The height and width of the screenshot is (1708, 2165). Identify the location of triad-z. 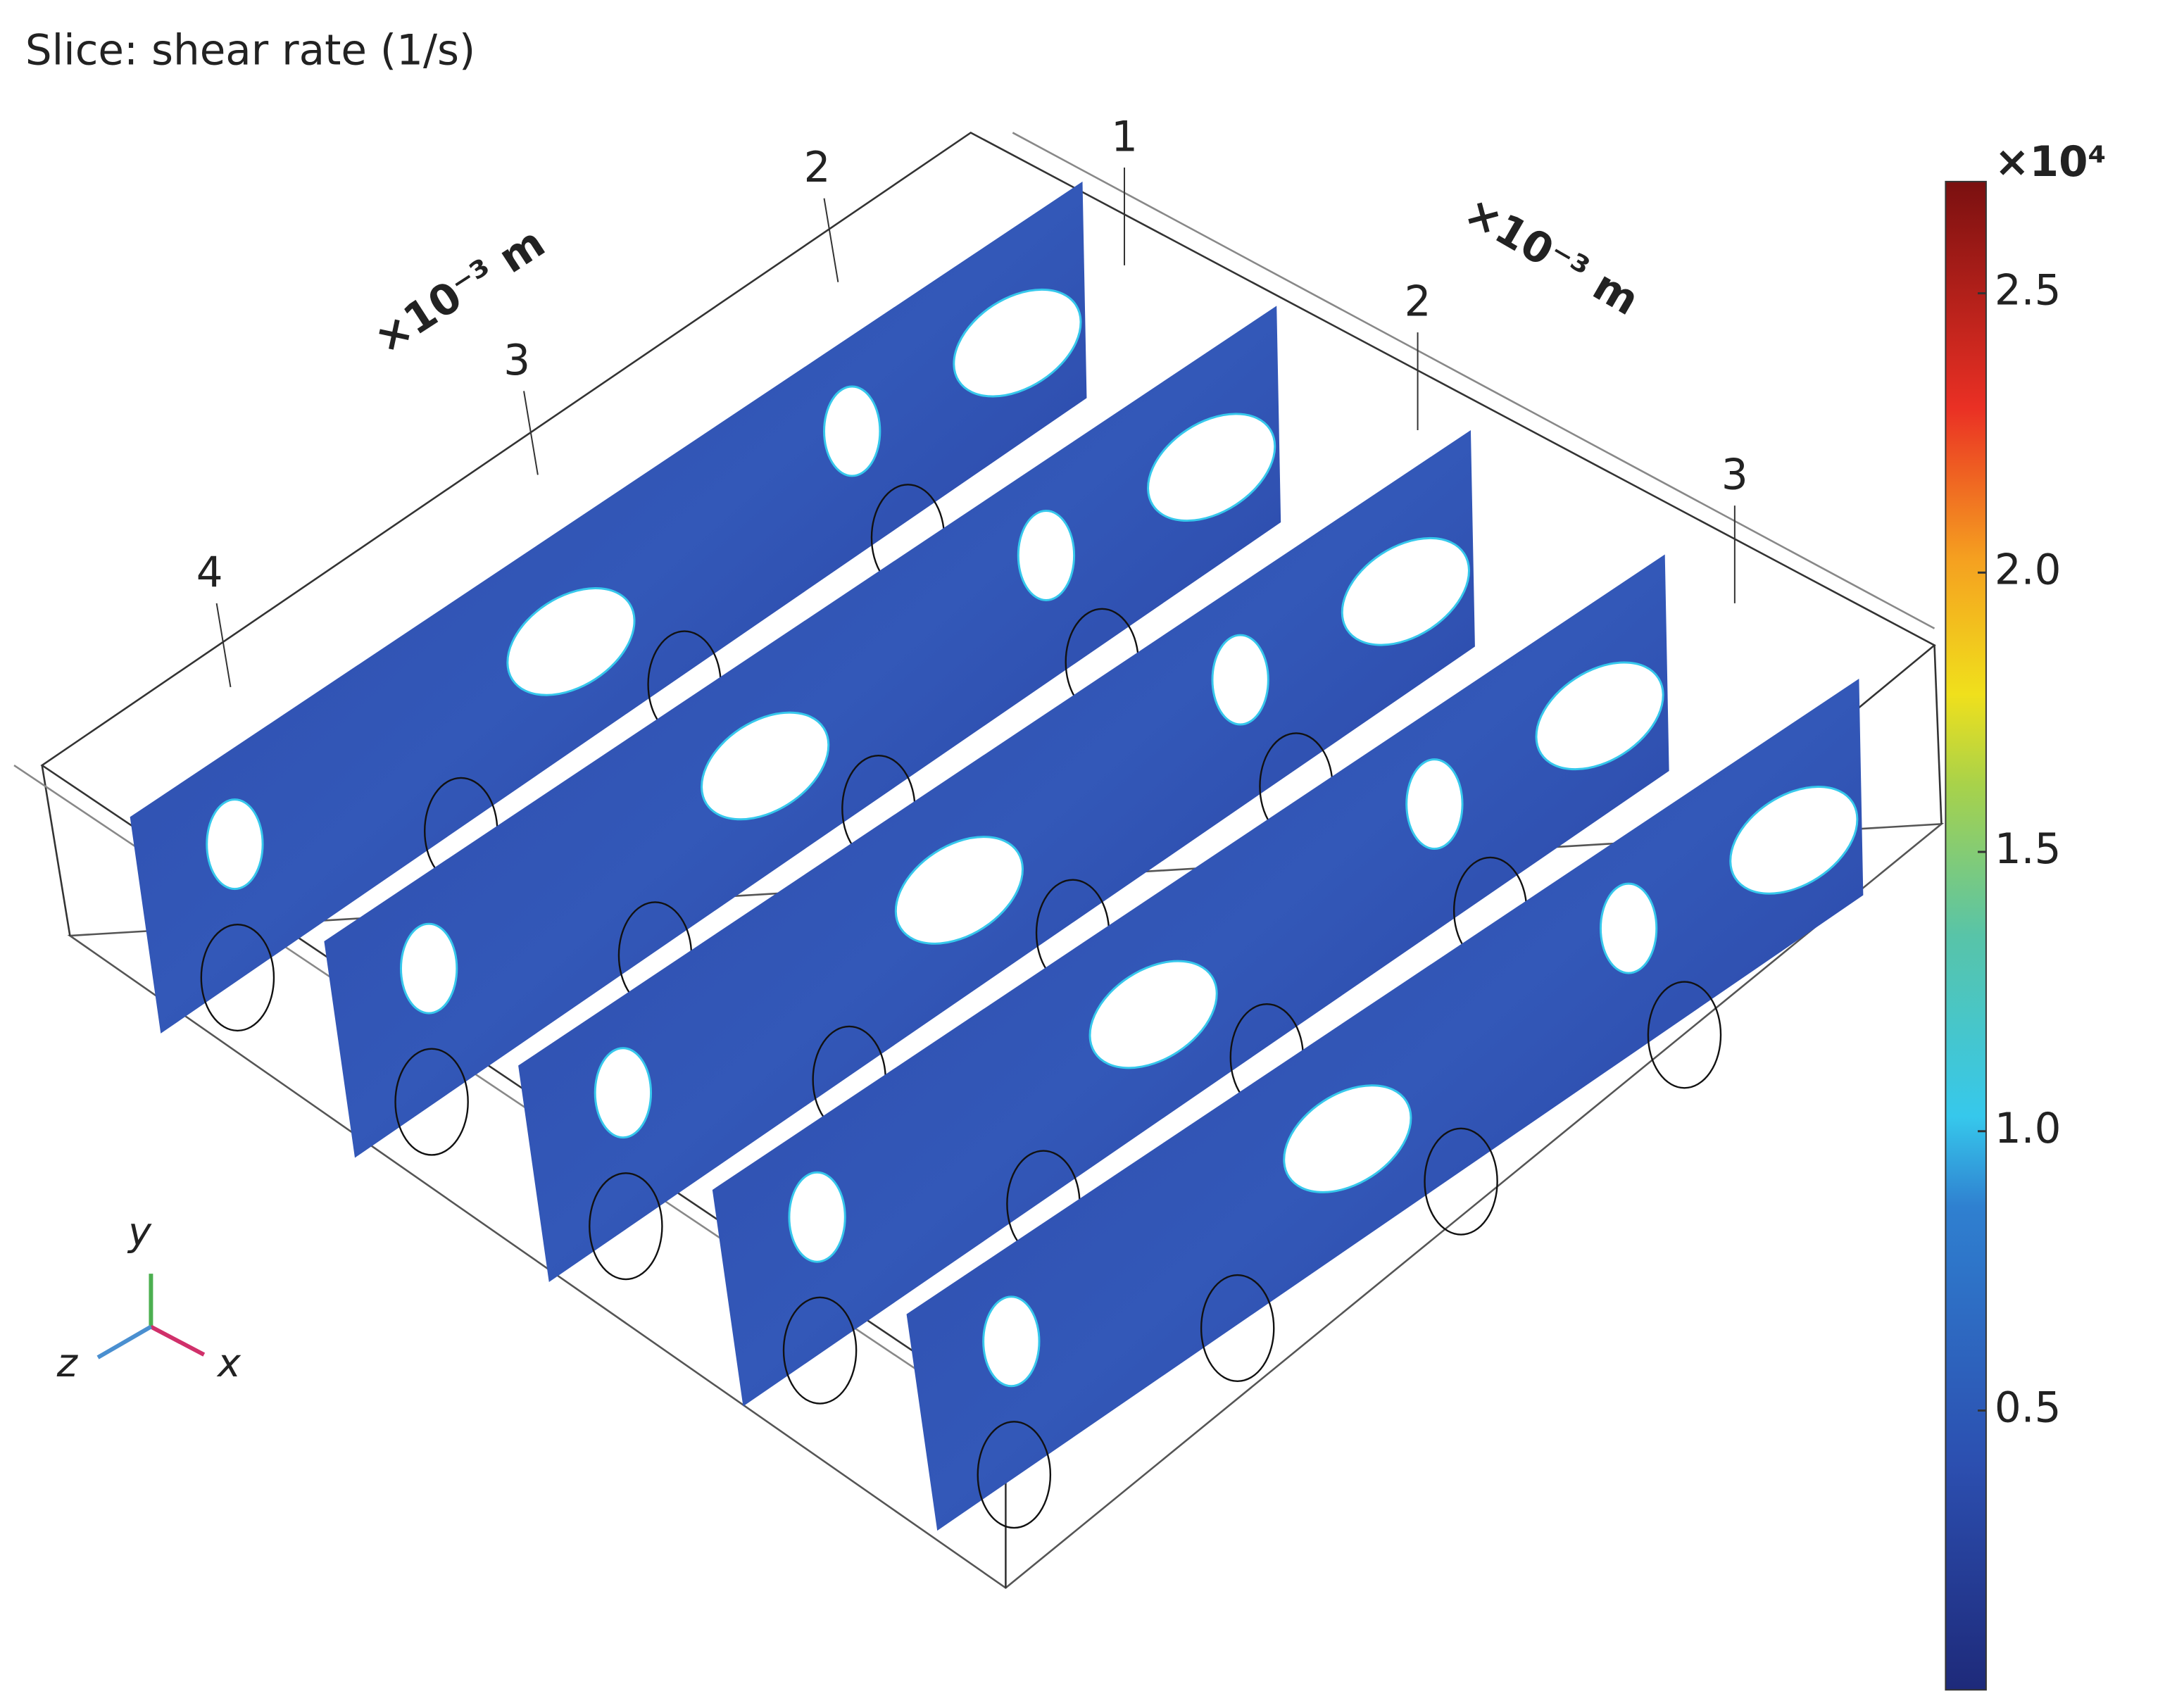
(124, 1342).